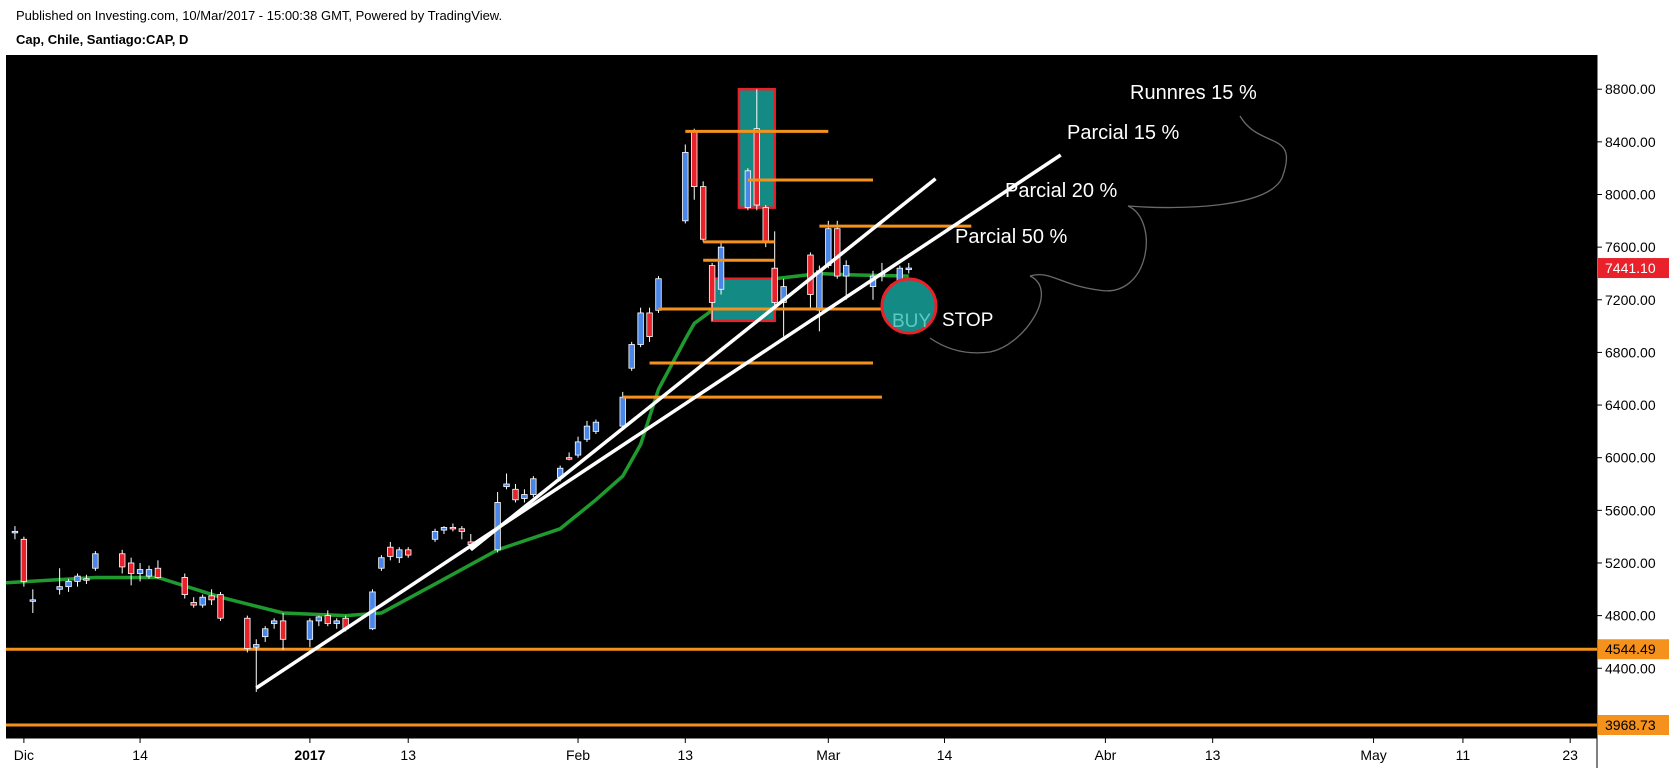 The height and width of the screenshot is (771, 1677). Describe the element at coordinates (1630, 405) in the screenshot. I see `y-tick-label: 6400.00` at that location.